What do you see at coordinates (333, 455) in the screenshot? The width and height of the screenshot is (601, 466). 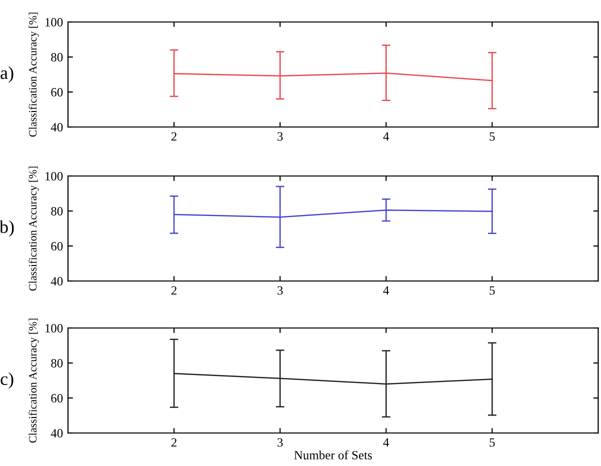 I see `x-axis-title: Number of Sets` at bounding box center [333, 455].